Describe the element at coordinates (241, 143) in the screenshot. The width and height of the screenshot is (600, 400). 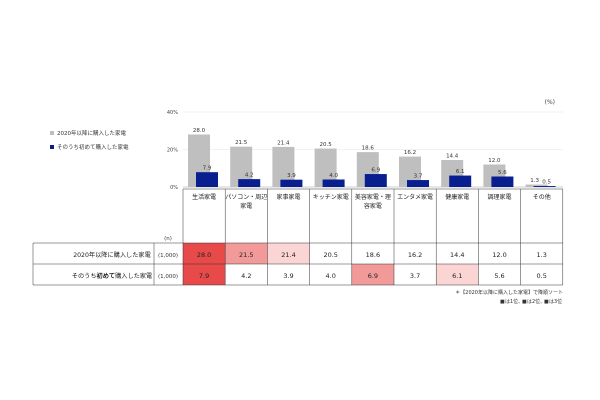
I see `data-label: 21.5` at that location.